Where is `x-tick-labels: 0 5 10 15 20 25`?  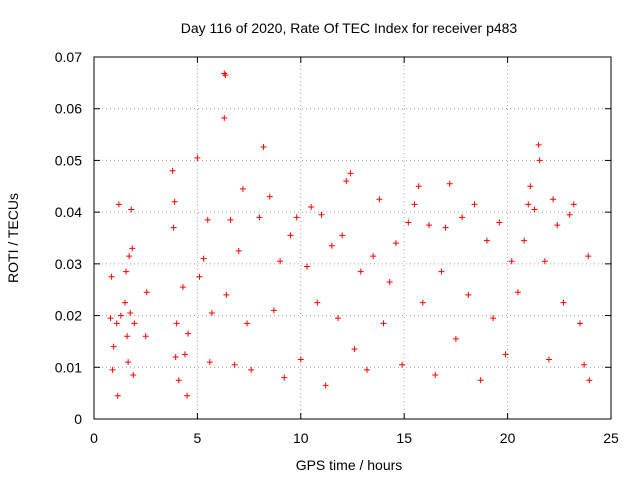
x-tick-labels: 0 5 10 15 20 25 is located at coordinates (354, 438).